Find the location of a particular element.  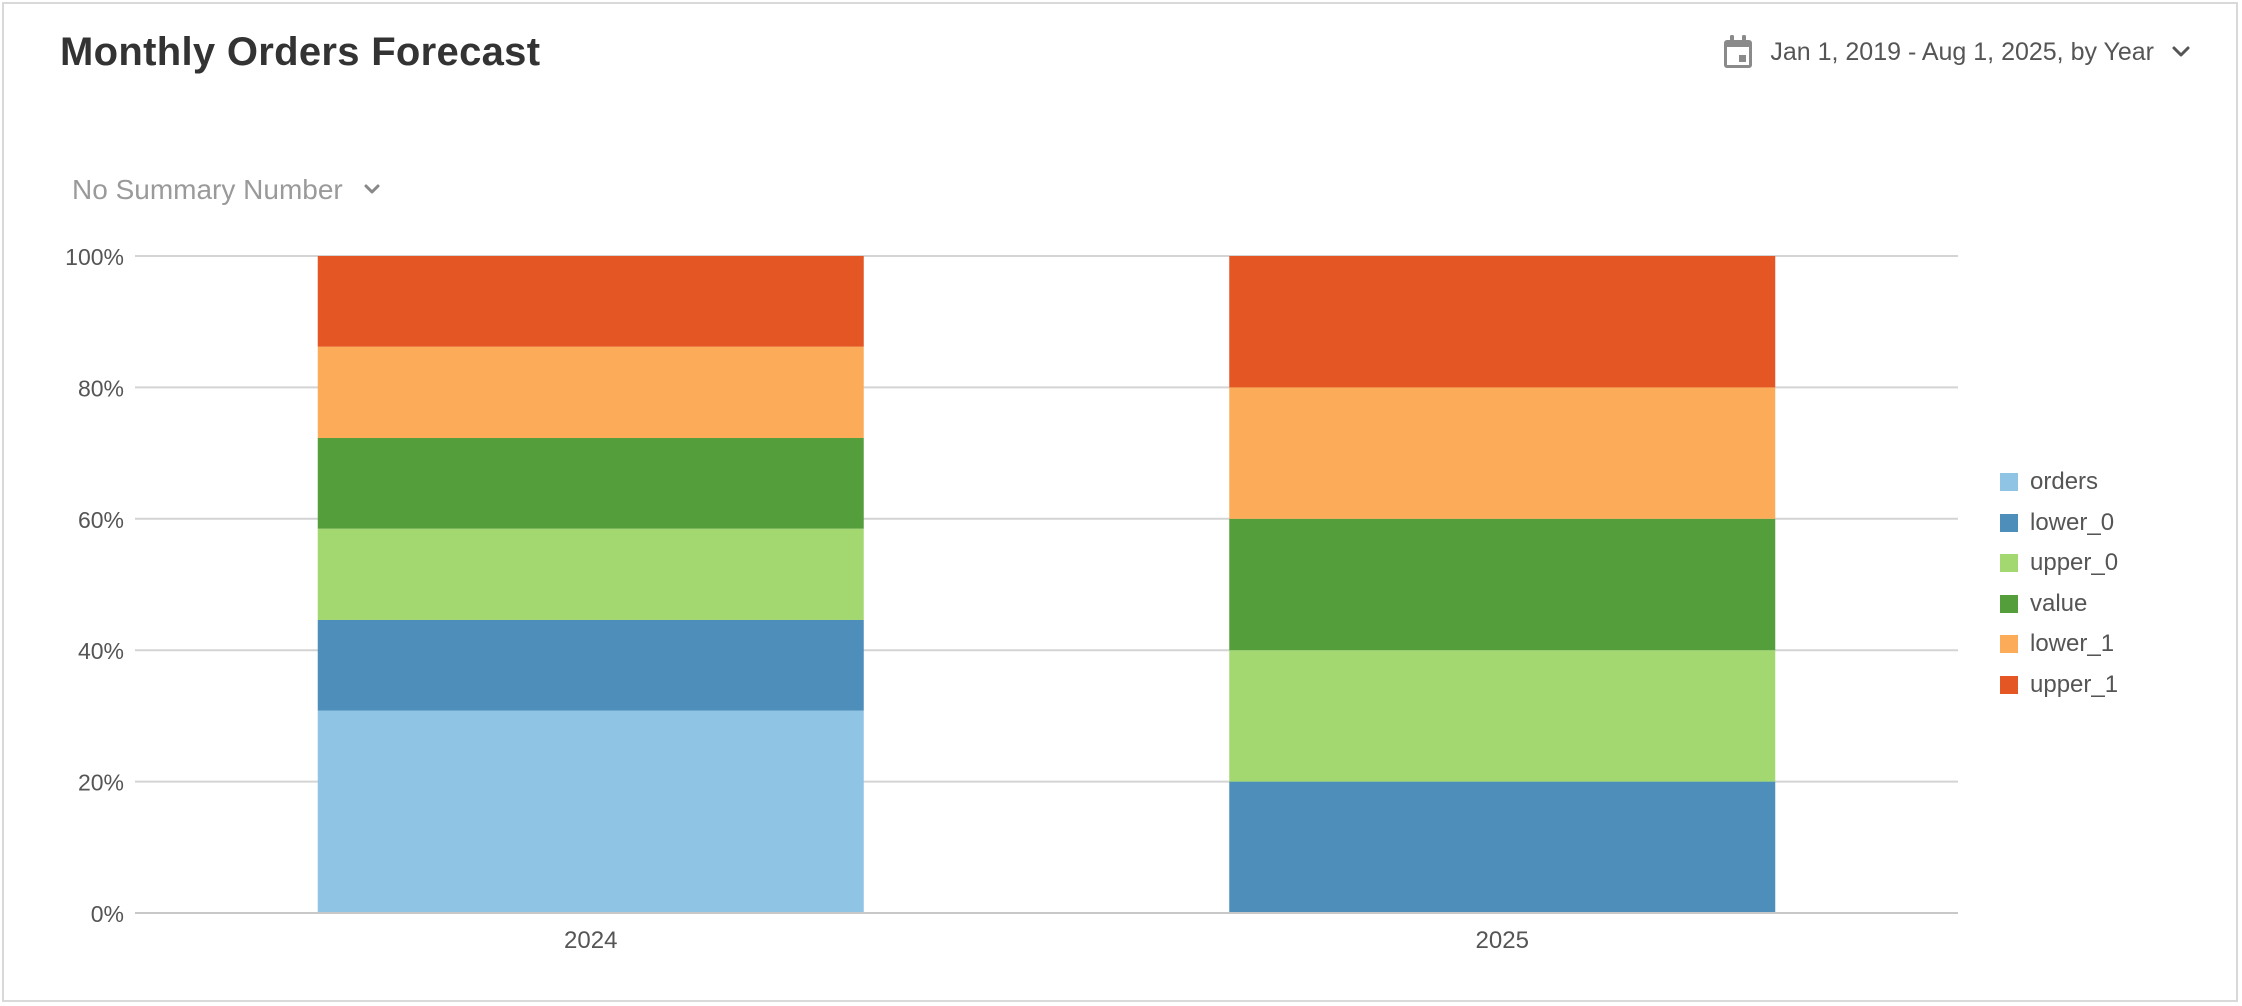

legend-item-lower_0: lower_0 is located at coordinates (2059, 523).